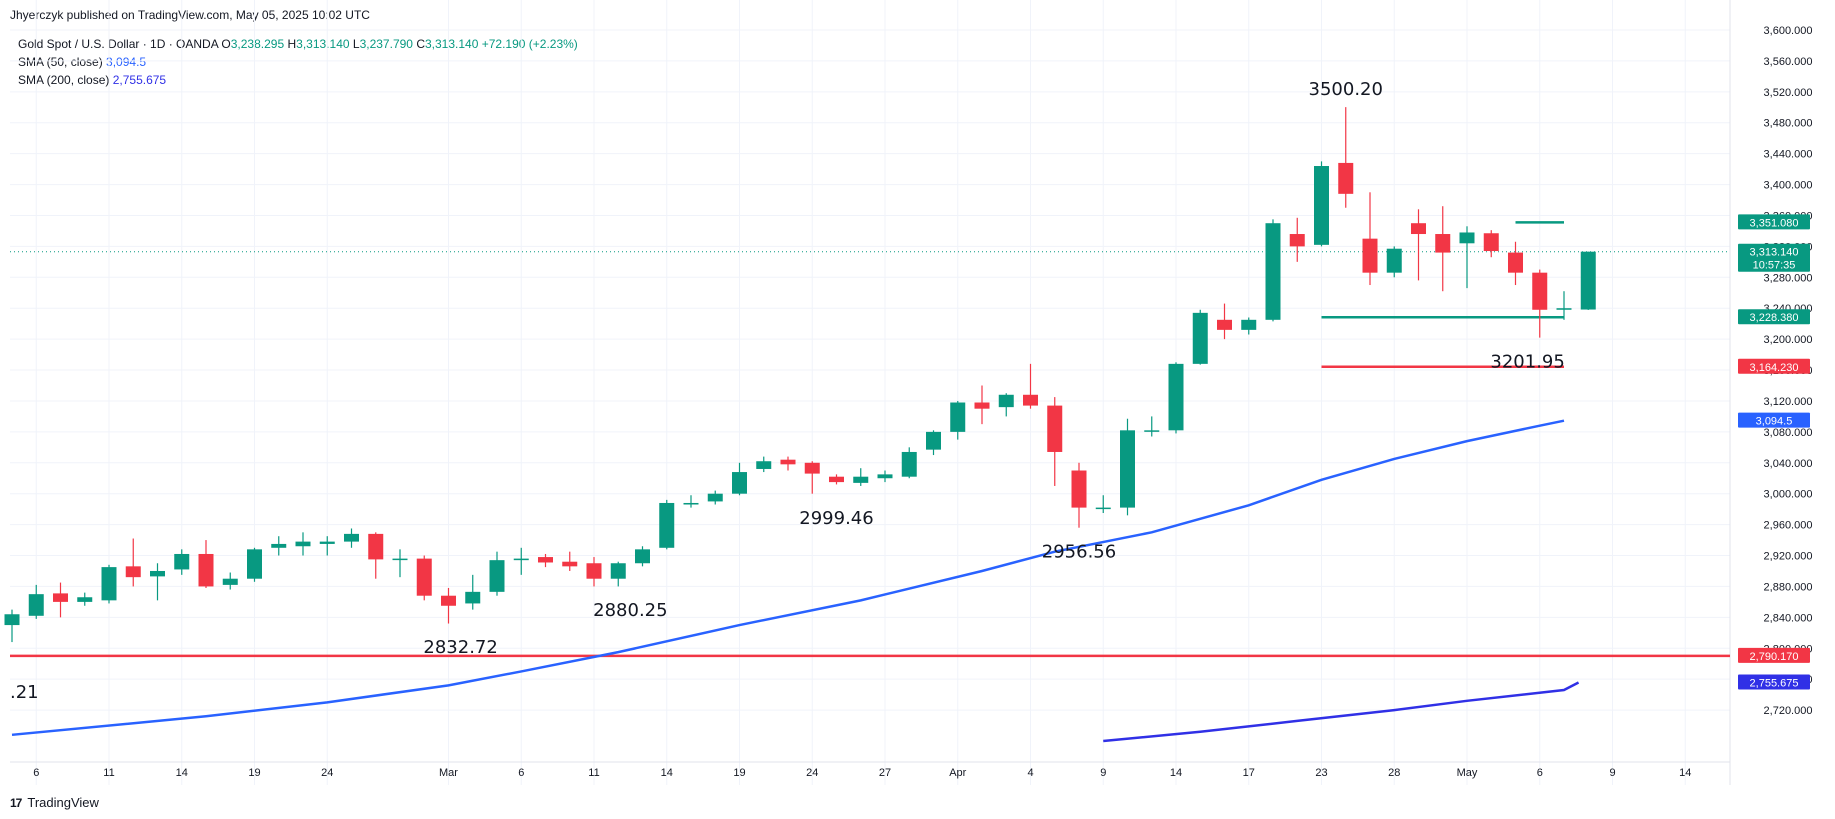  I want to click on y-tick-label: 3,560.000, so click(1788, 62).